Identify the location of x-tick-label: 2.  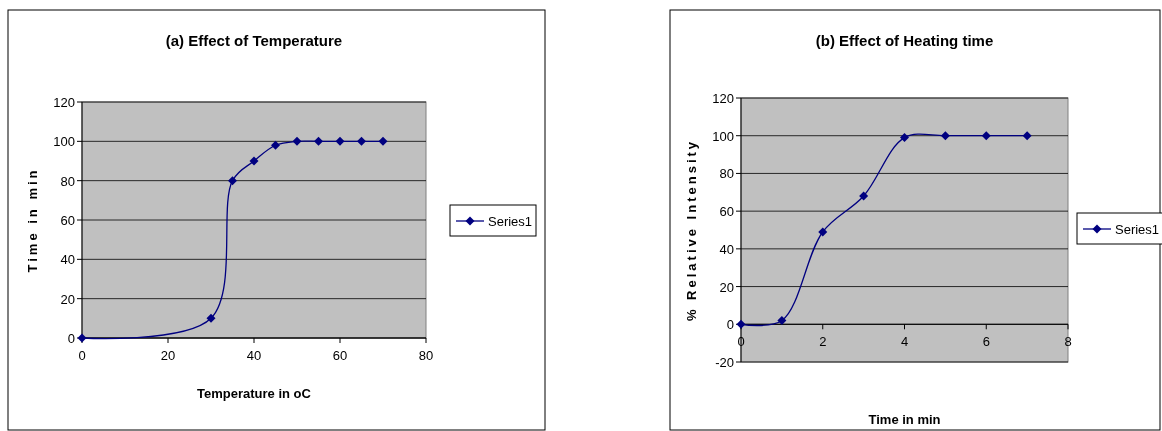
(823, 342).